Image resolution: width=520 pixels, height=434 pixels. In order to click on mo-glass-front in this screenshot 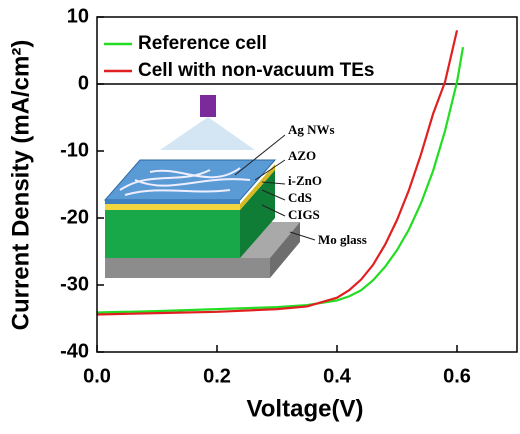, I will do `click(187, 268)`.